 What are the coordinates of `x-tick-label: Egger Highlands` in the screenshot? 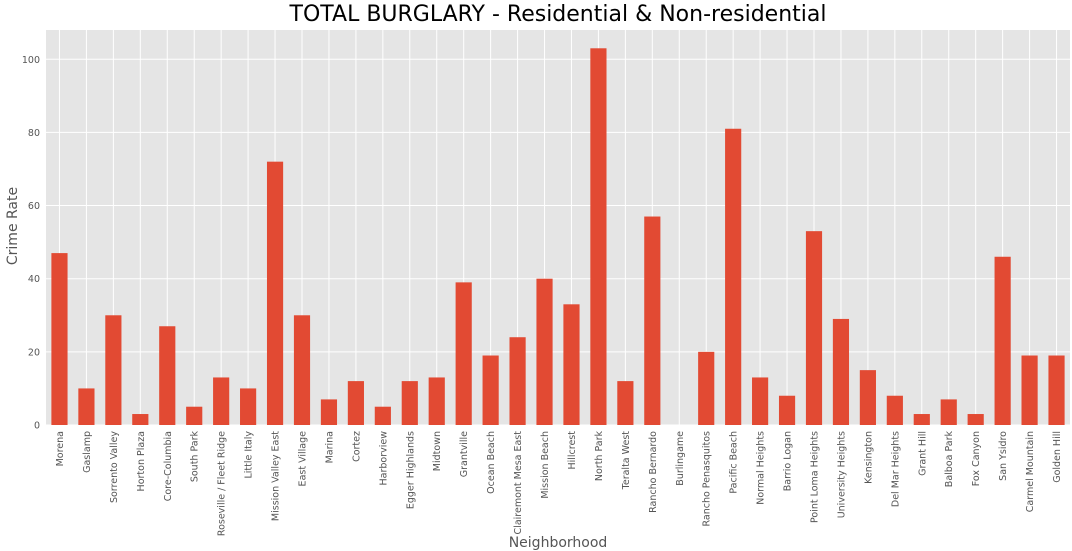 It's located at (410, 470).